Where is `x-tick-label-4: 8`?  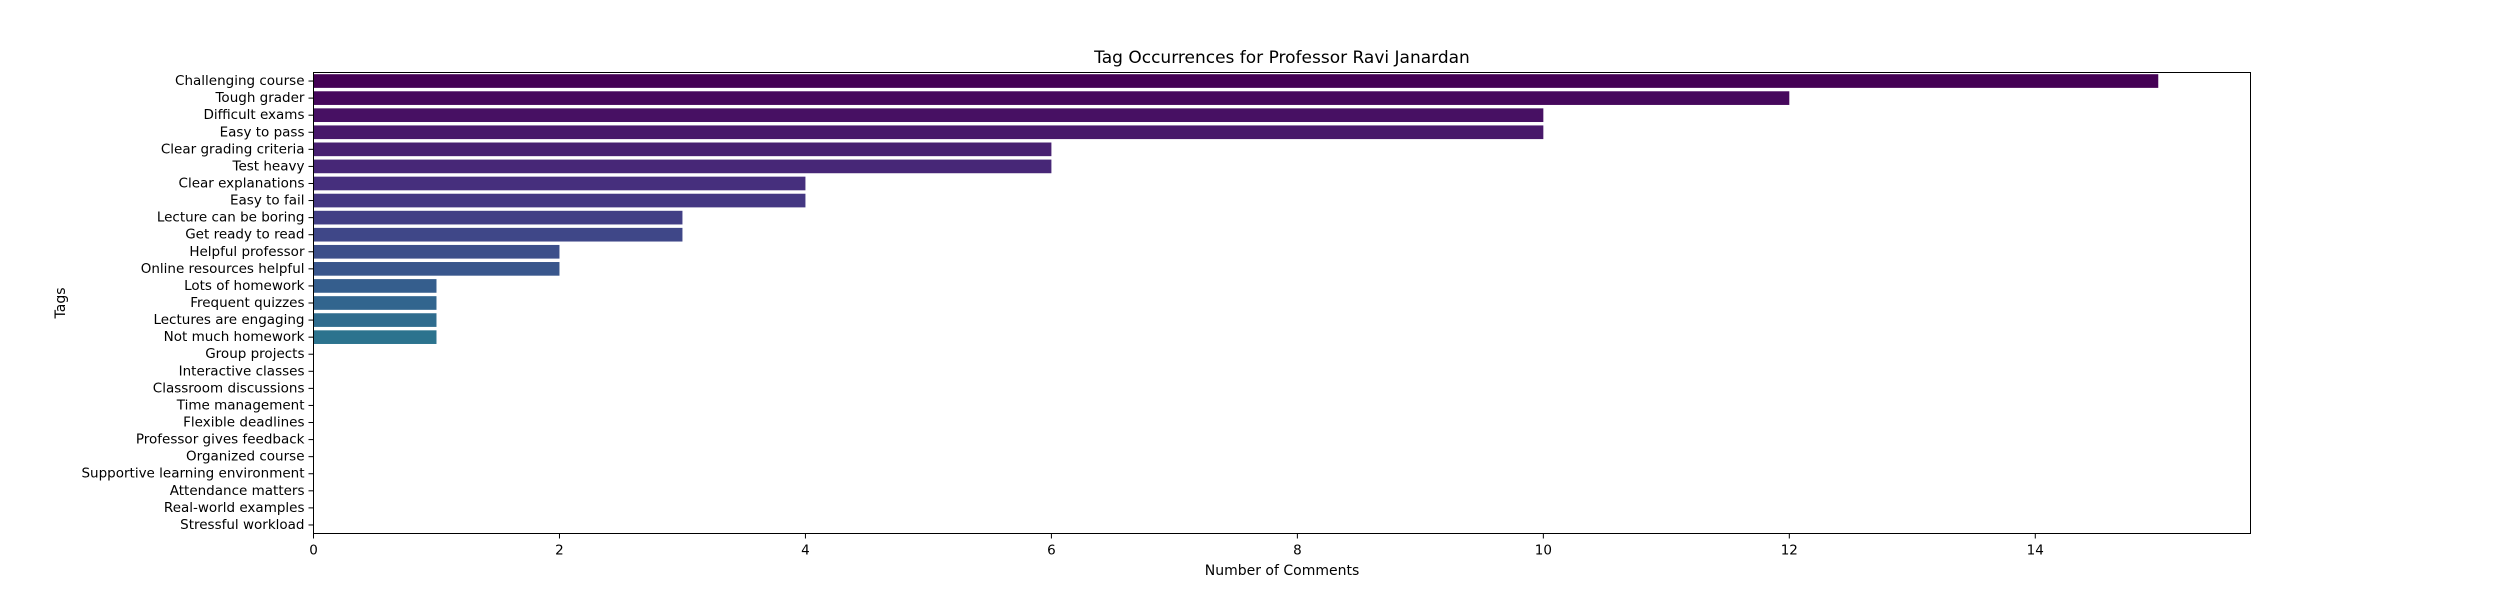
x-tick-label-4: 8 is located at coordinates (1297, 551).